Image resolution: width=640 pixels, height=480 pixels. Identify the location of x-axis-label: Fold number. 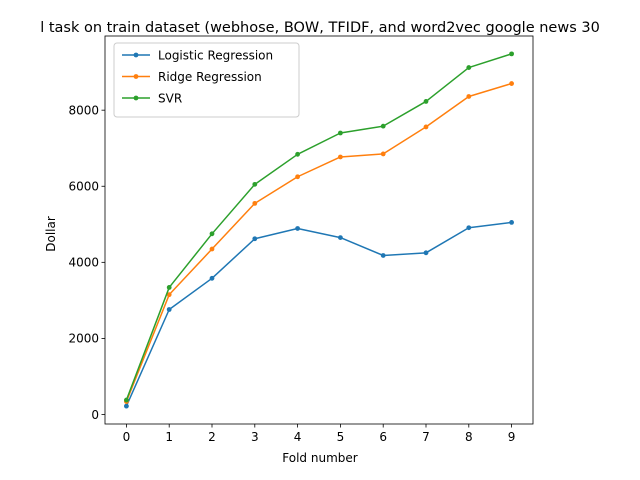
(319, 458).